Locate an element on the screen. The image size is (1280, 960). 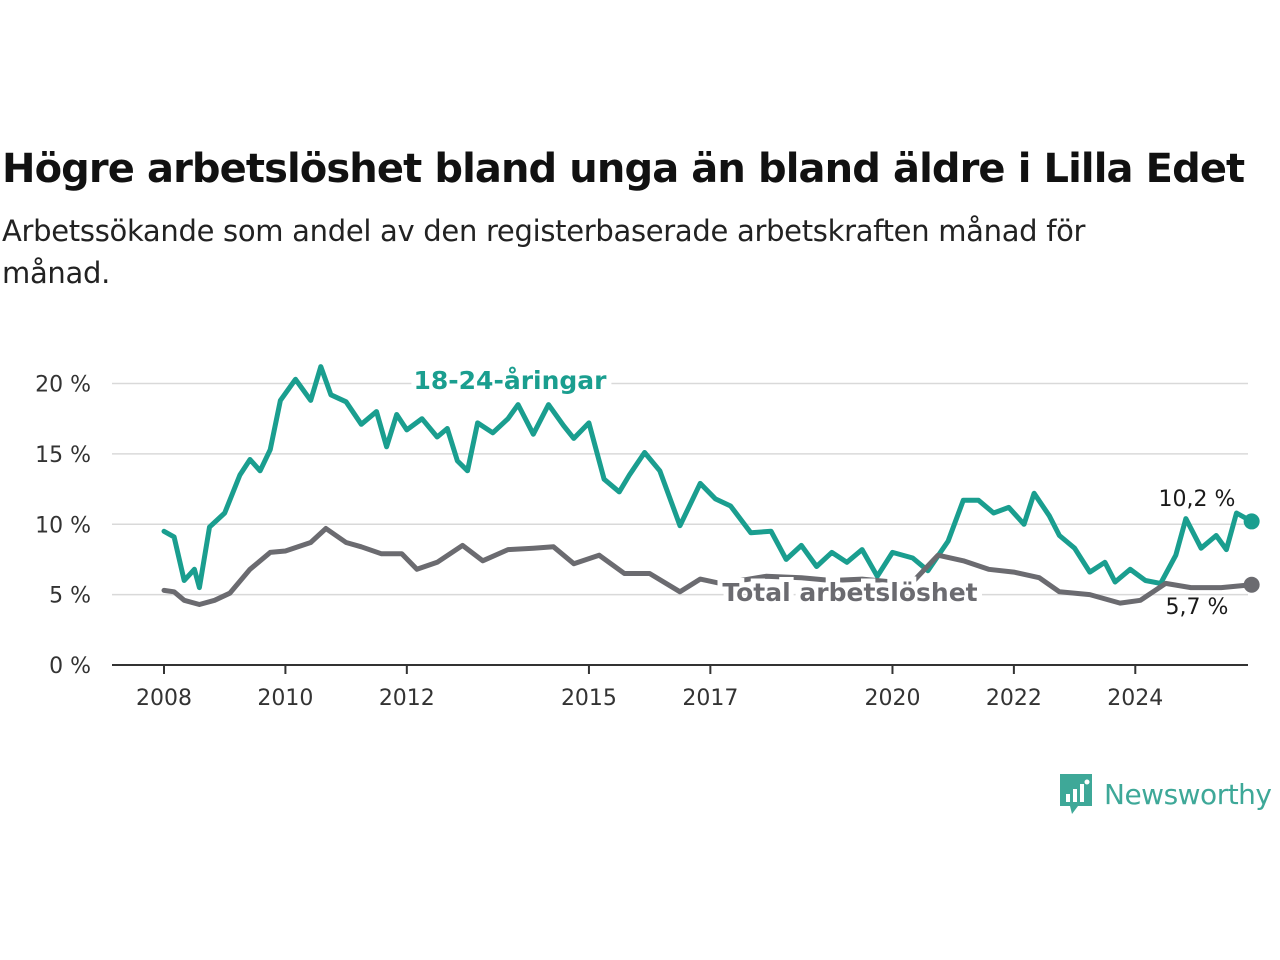
y-tick-label: 10 % is located at coordinates (63, 525).